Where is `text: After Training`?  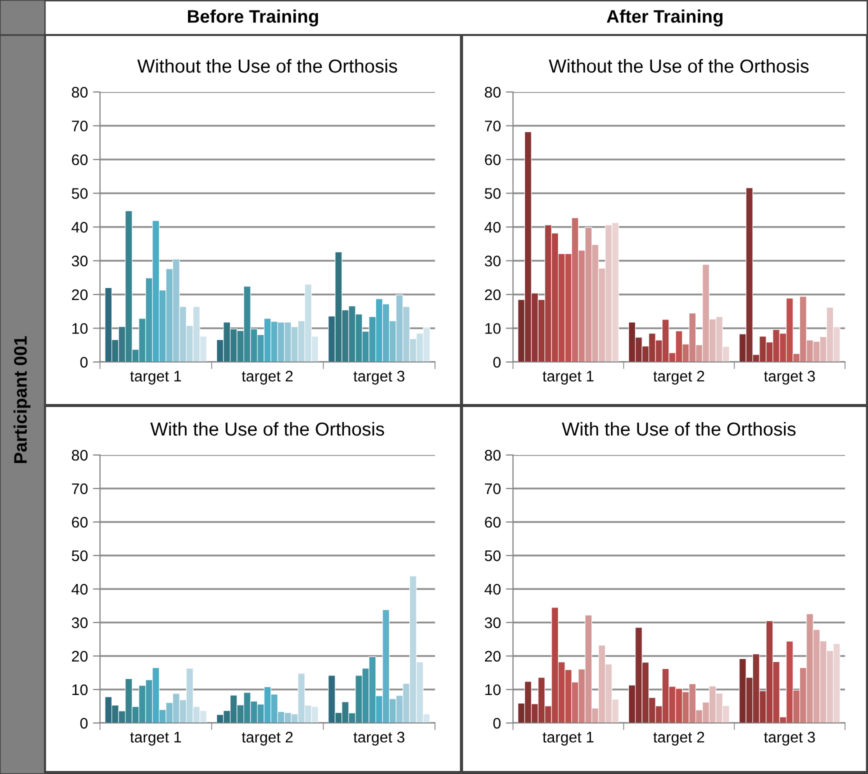 text: After Training is located at coordinates (664, 18).